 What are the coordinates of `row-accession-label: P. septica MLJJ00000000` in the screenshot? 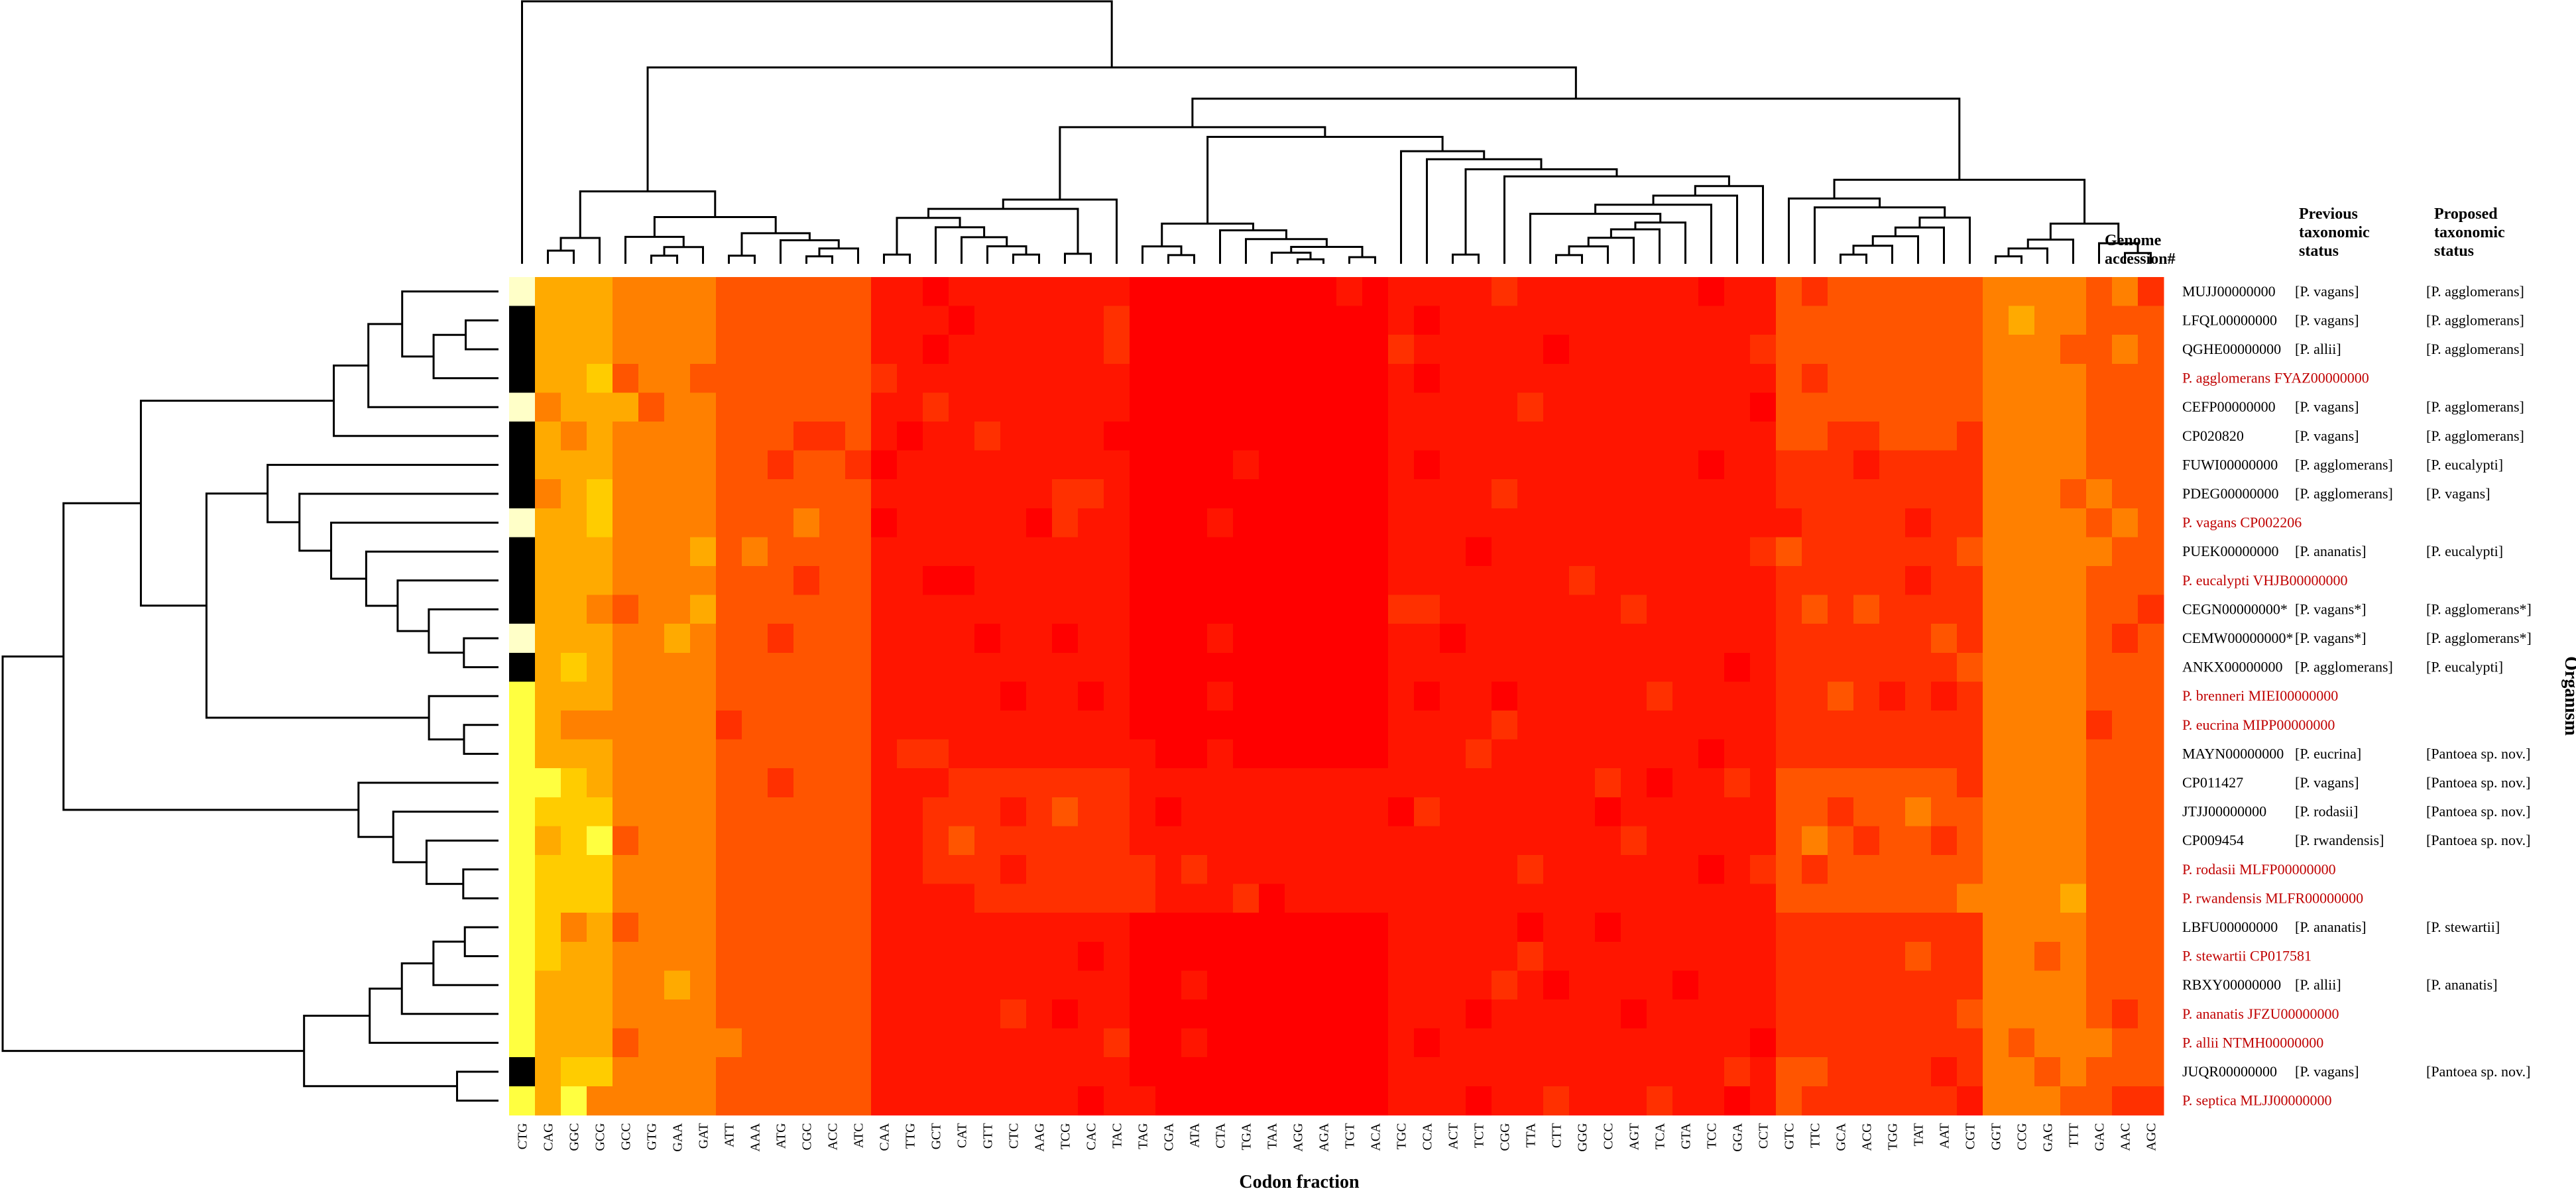 It's located at (2257, 1100).